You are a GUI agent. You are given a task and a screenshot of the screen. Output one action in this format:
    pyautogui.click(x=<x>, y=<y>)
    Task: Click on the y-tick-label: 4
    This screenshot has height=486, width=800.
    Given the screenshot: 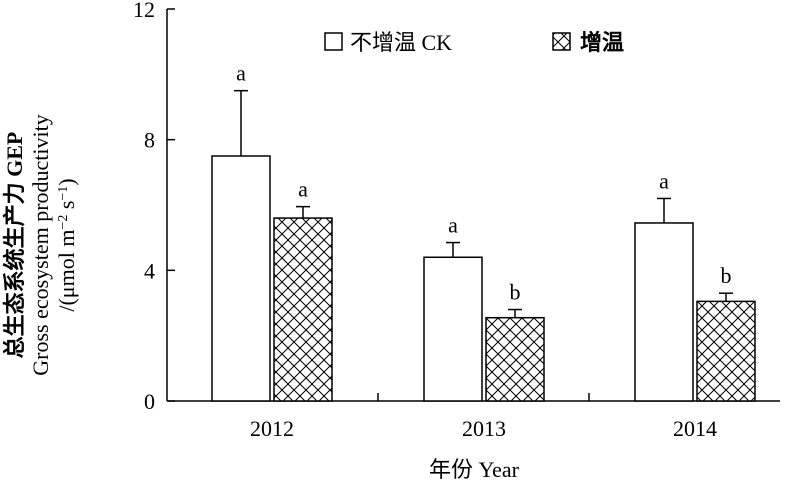 What is the action you would take?
    pyautogui.click(x=149, y=270)
    